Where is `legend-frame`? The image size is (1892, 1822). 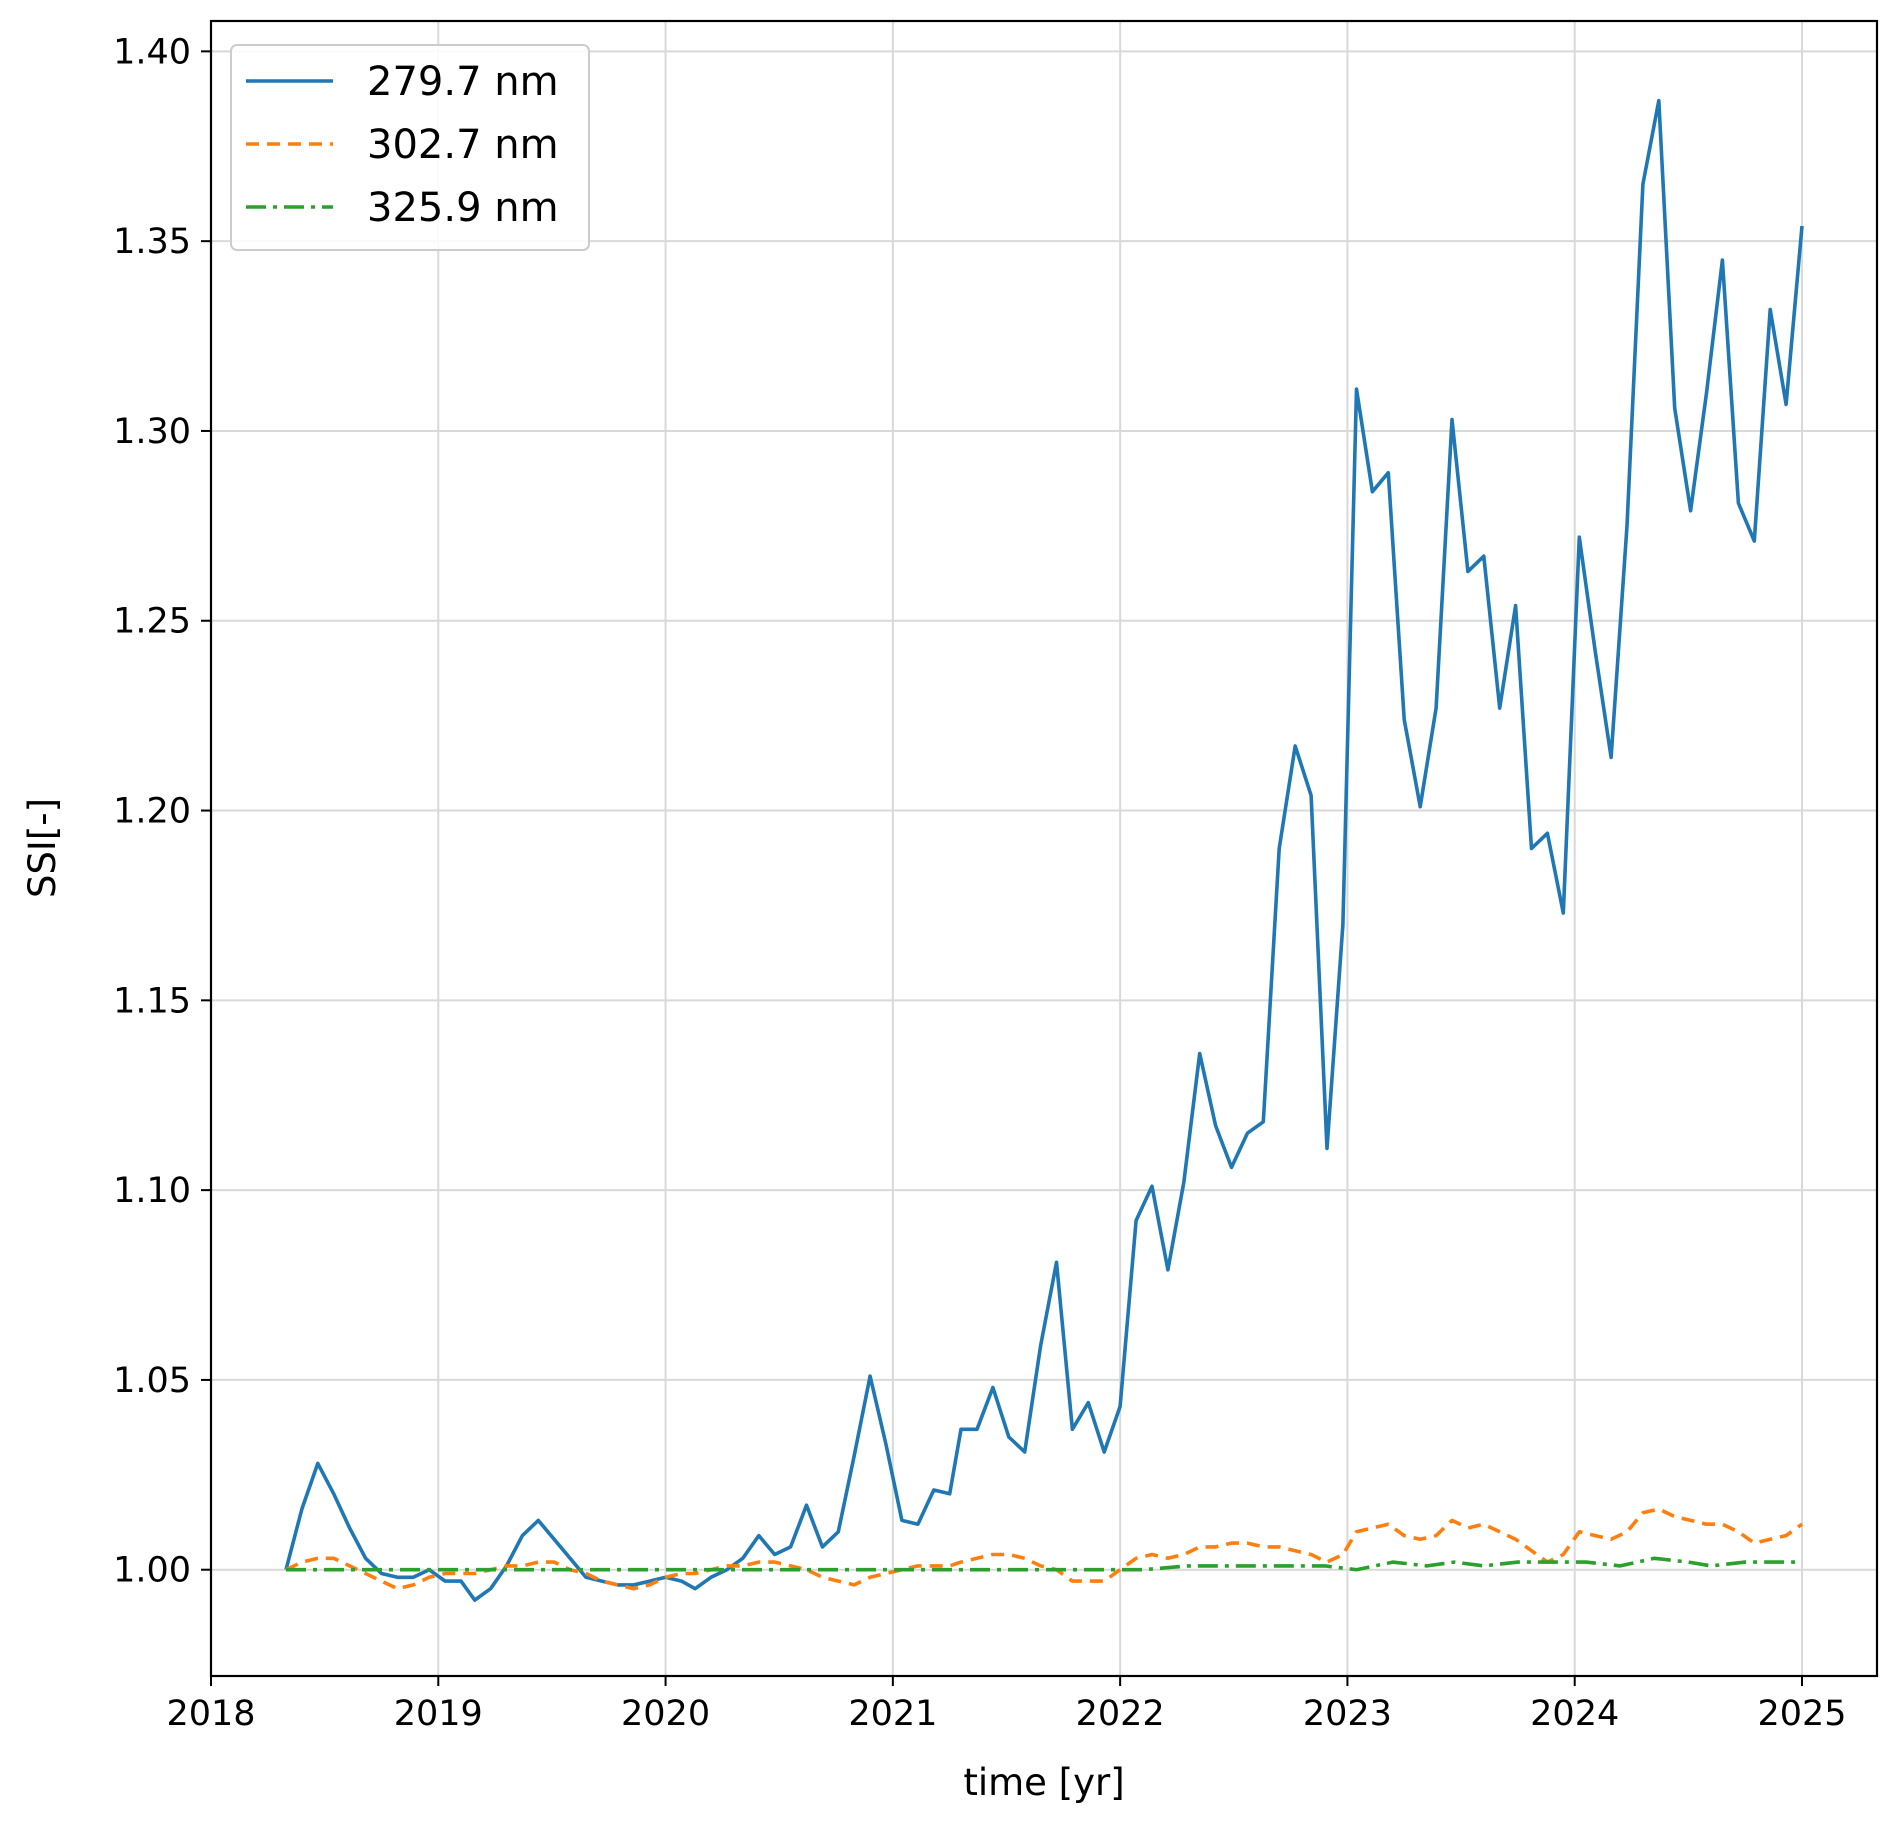
legend-frame is located at coordinates (410, 147).